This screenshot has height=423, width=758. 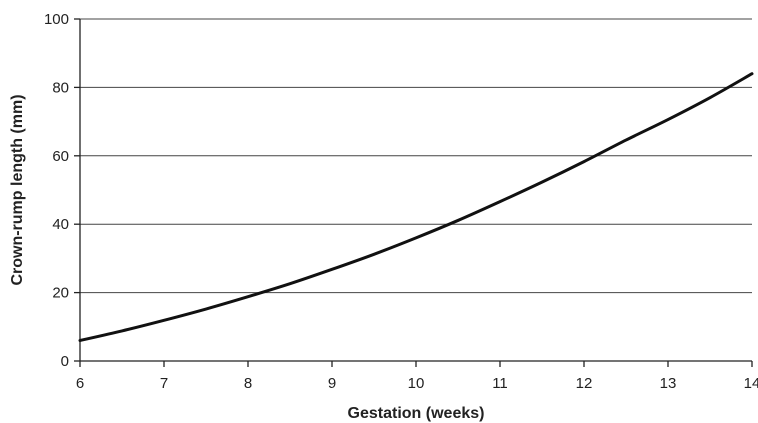 What do you see at coordinates (332, 383) in the screenshot?
I see `x-tick-label-9: 9` at bounding box center [332, 383].